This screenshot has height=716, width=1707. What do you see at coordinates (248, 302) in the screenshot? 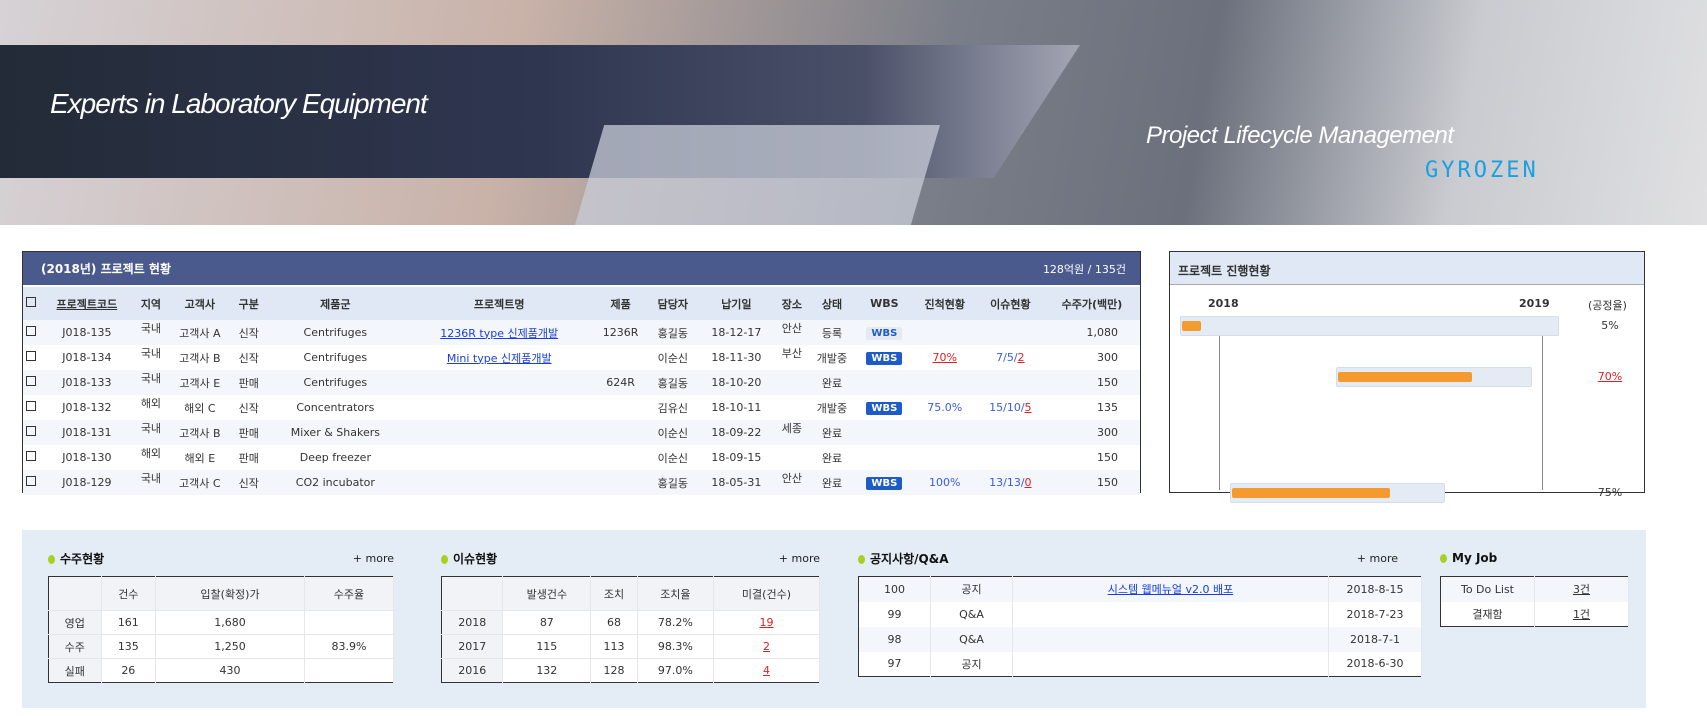
I see `column-header: 구분` at bounding box center [248, 302].